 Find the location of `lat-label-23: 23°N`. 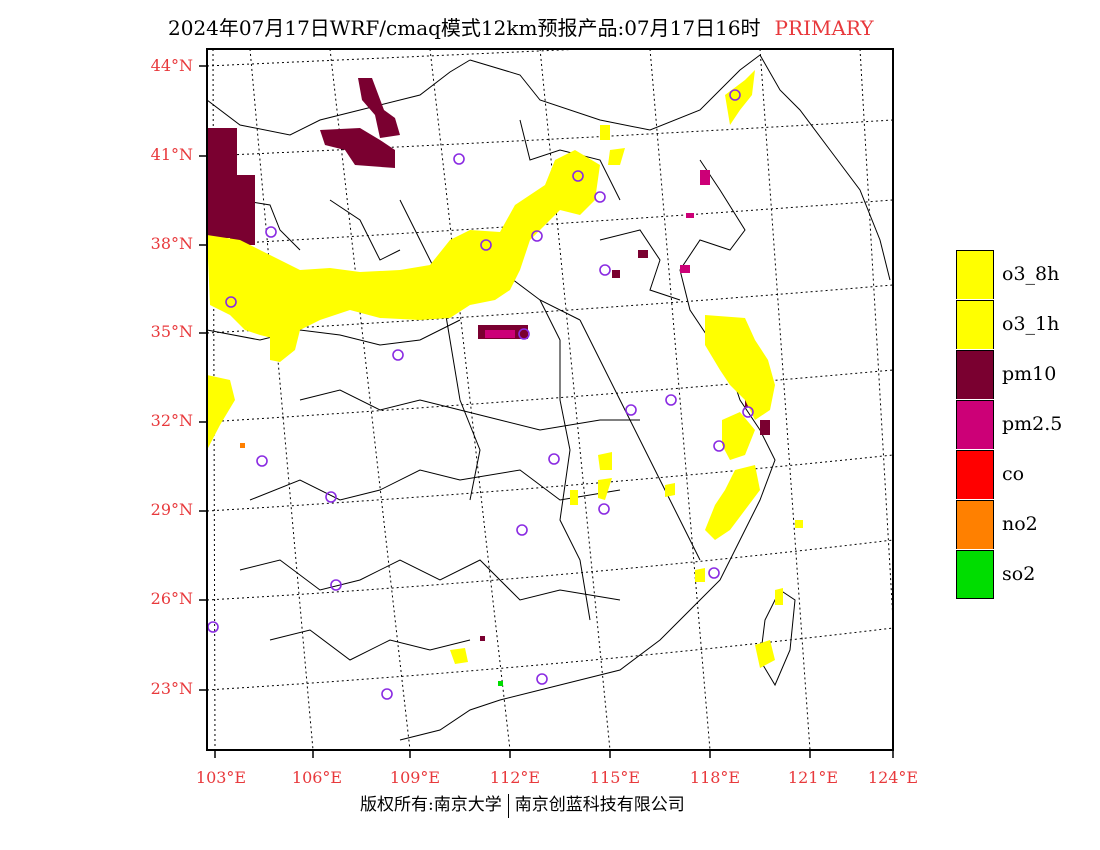

lat-label-23: 23°N is located at coordinates (171, 688).